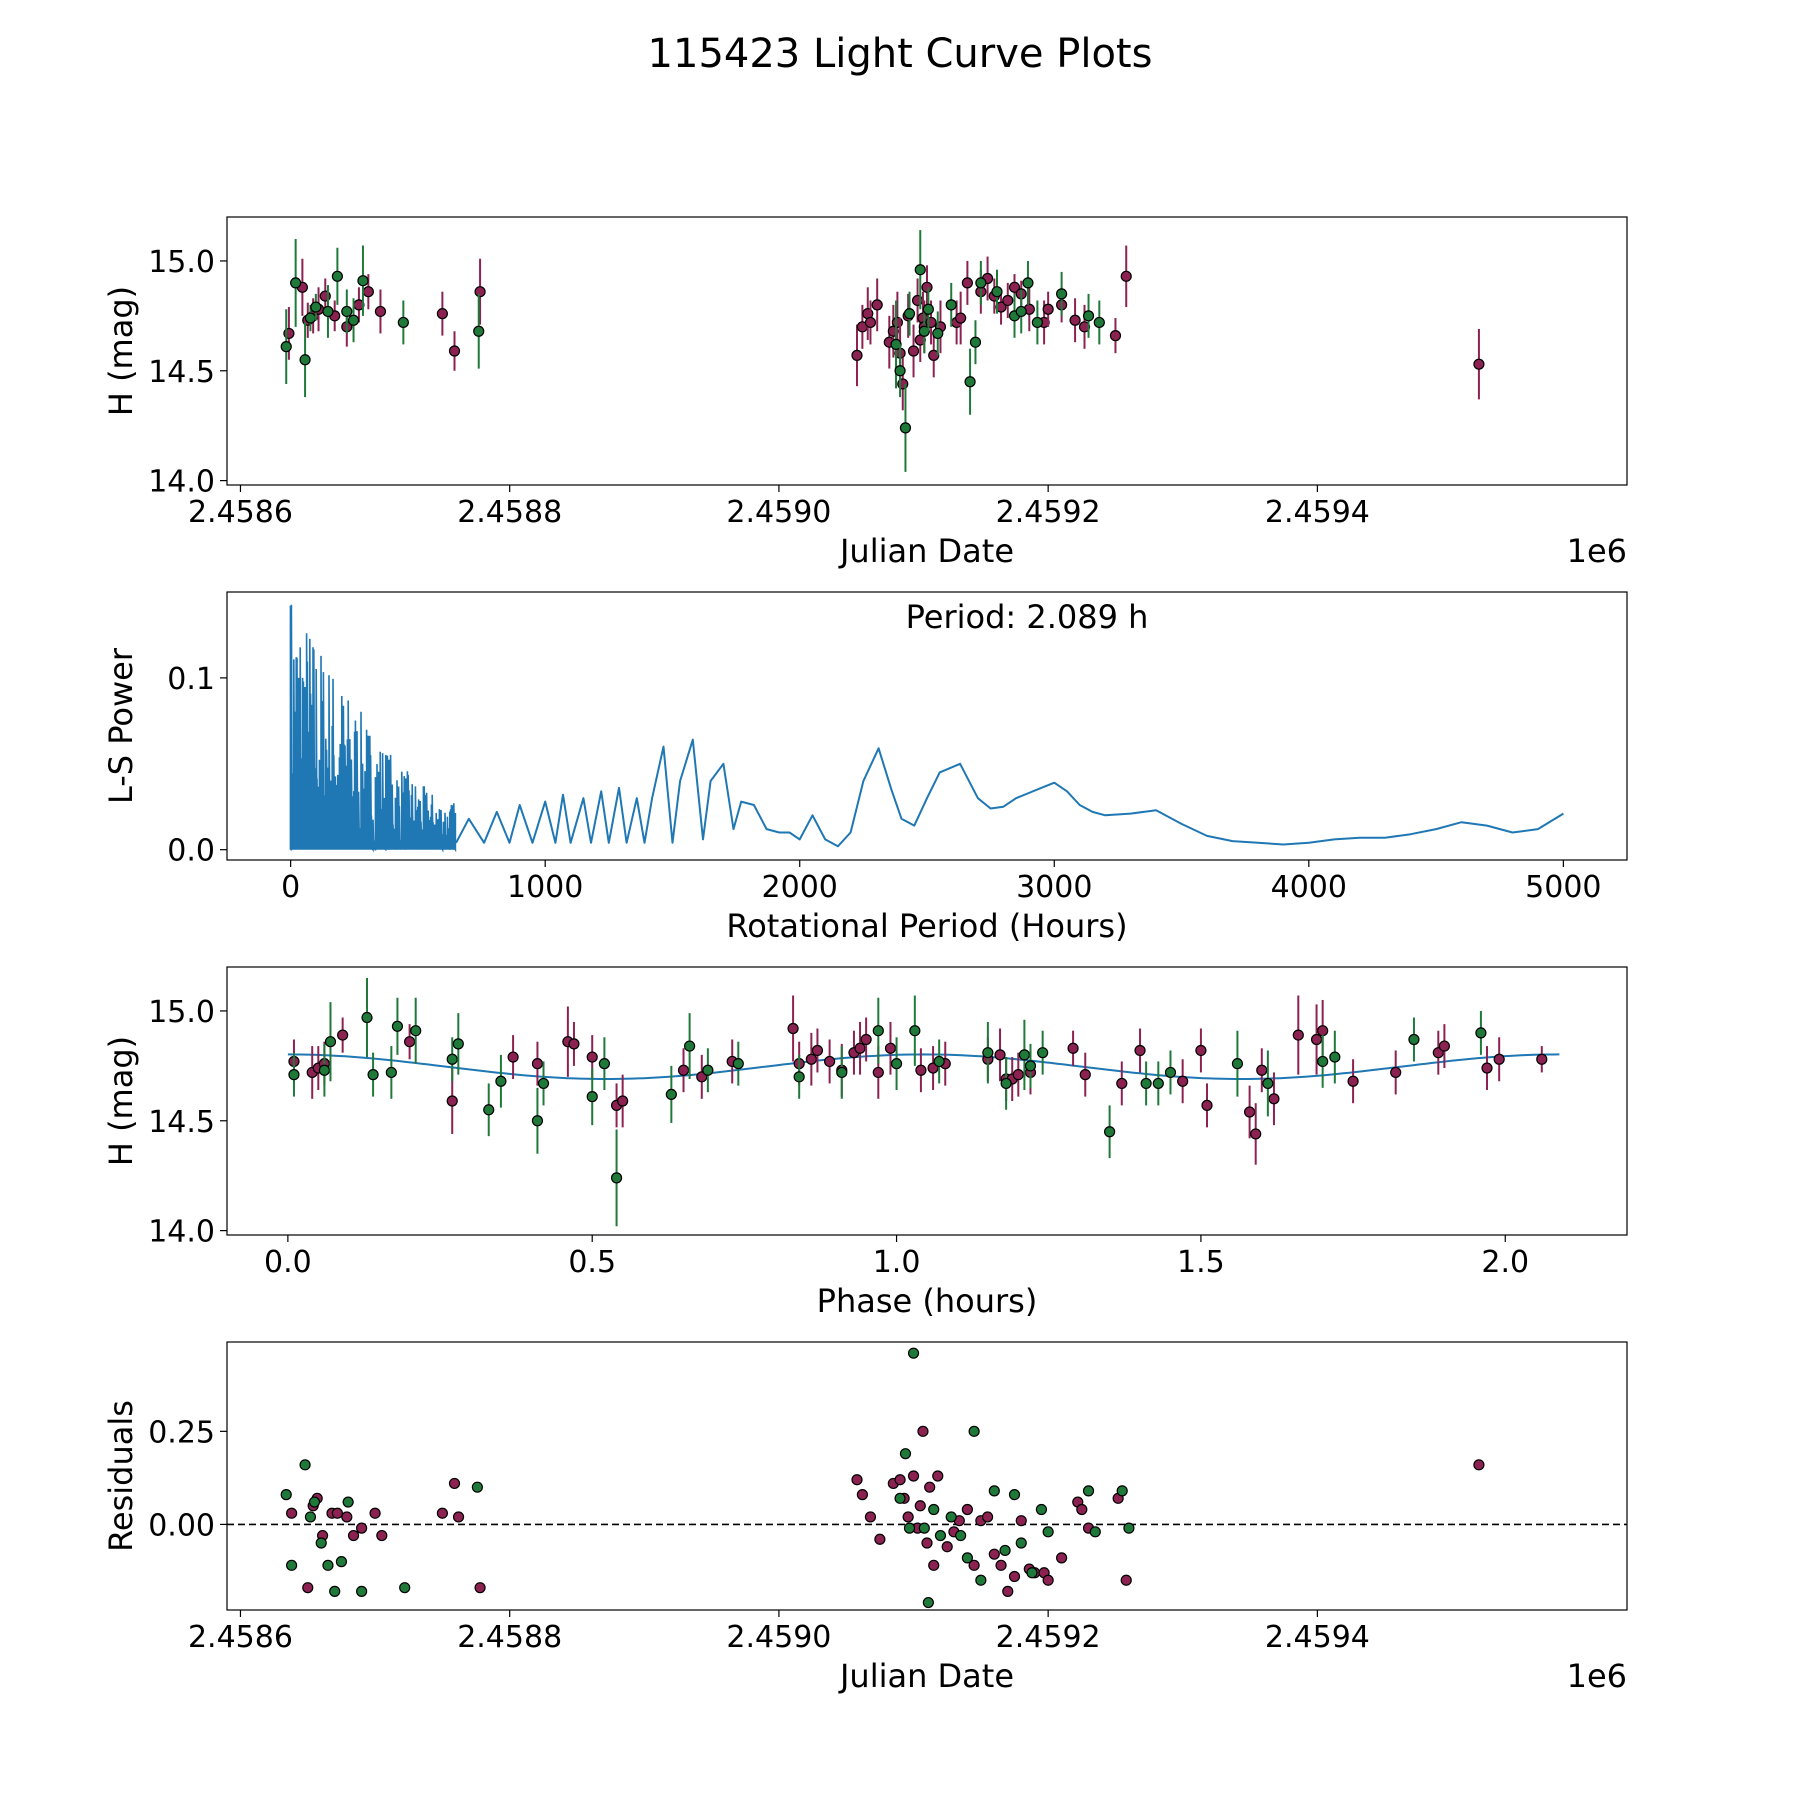  What do you see at coordinates (1054, 887) in the screenshot?
I see `x-tick-label: 3000` at bounding box center [1054, 887].